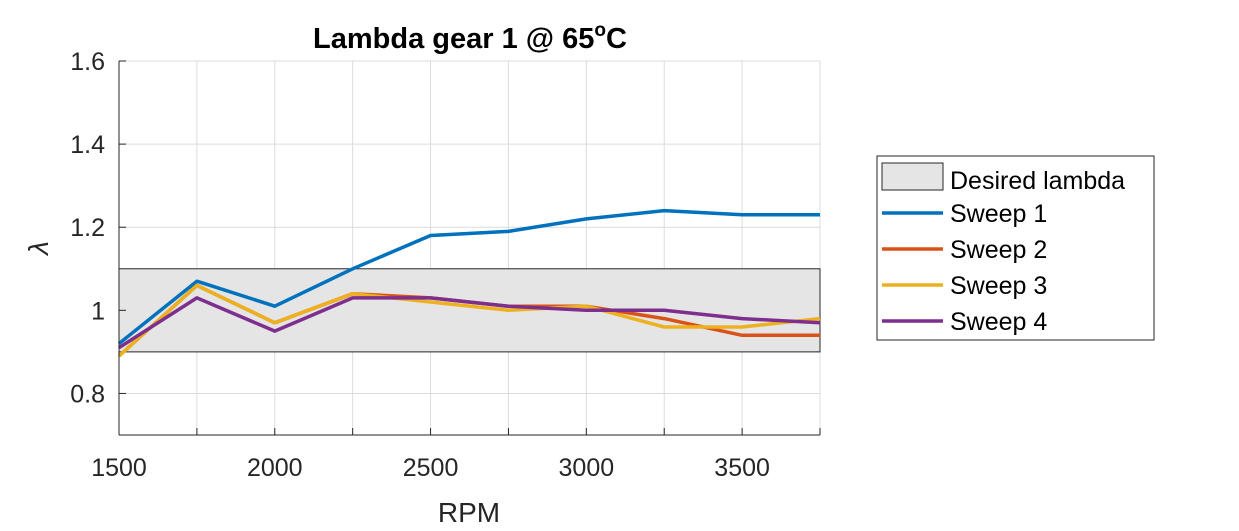 The width and height of the screenshot is (1239, 531). Describe the element at coordinates (1037, 181) in the screenshot. I see `legend-label-desired-lambda: Desired lambda` at that location.